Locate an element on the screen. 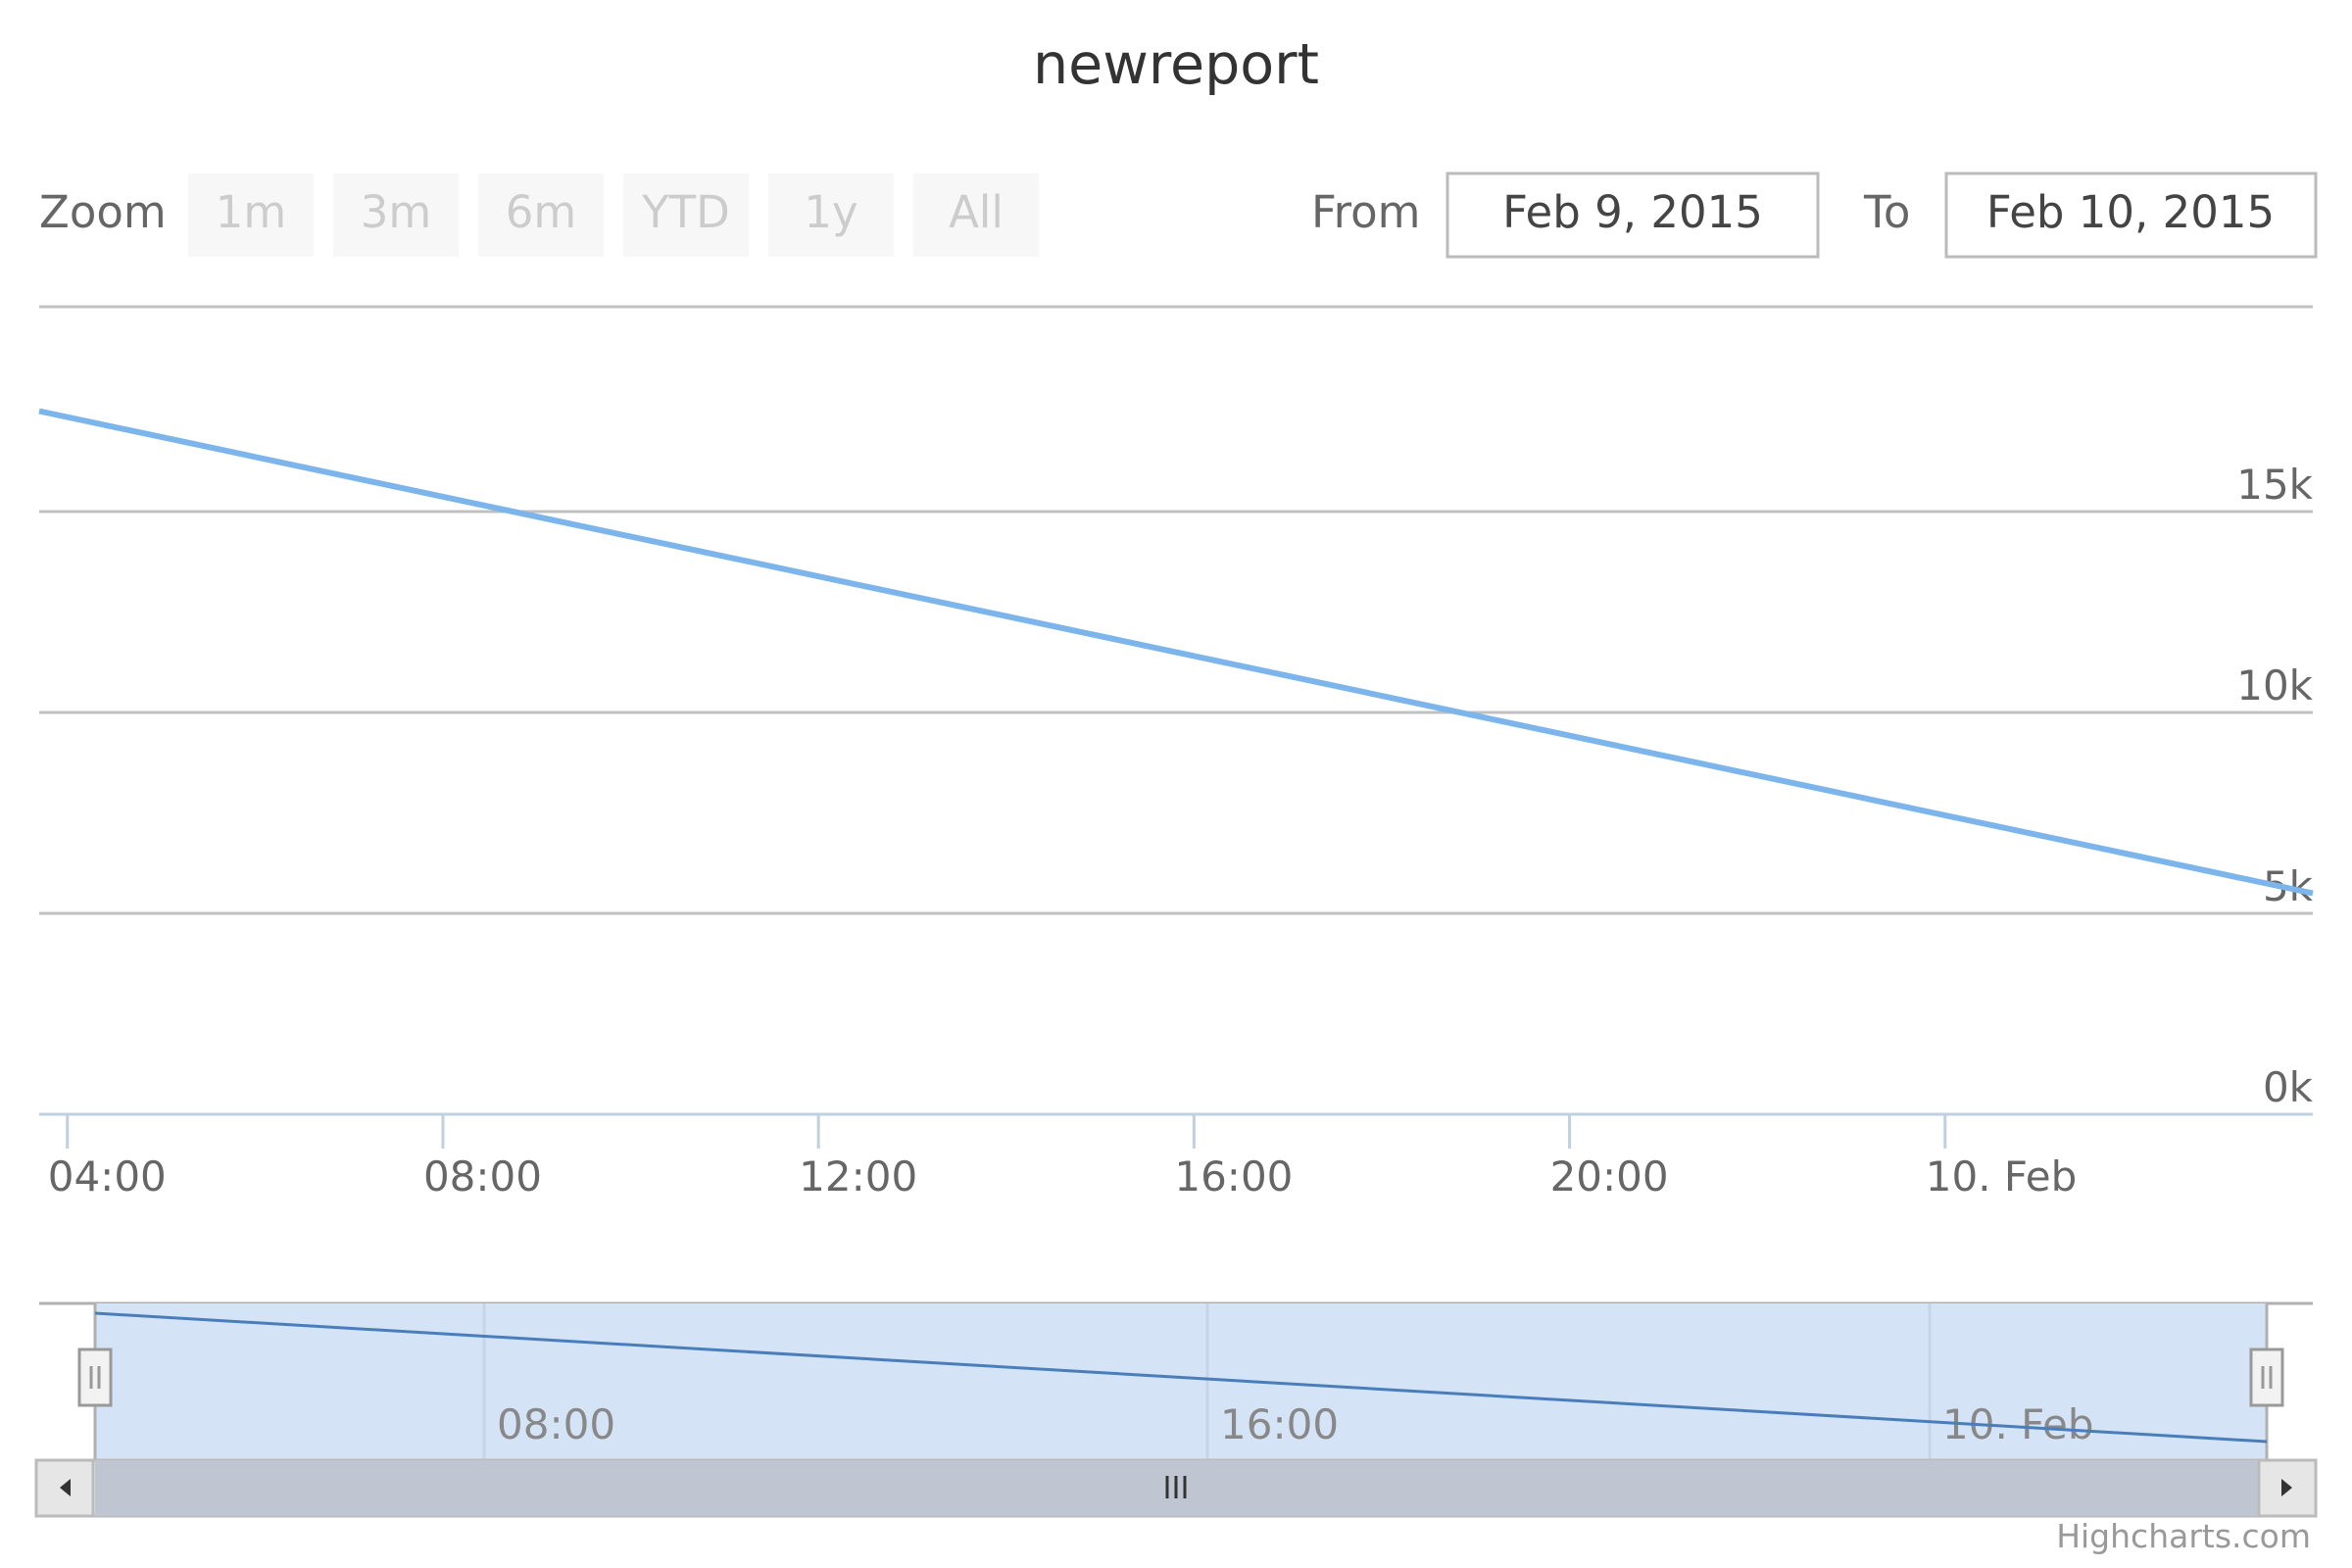 This screenshot has width=2352, height=1568. navigator-selection-mask is located at coordinates (1181, 1381).